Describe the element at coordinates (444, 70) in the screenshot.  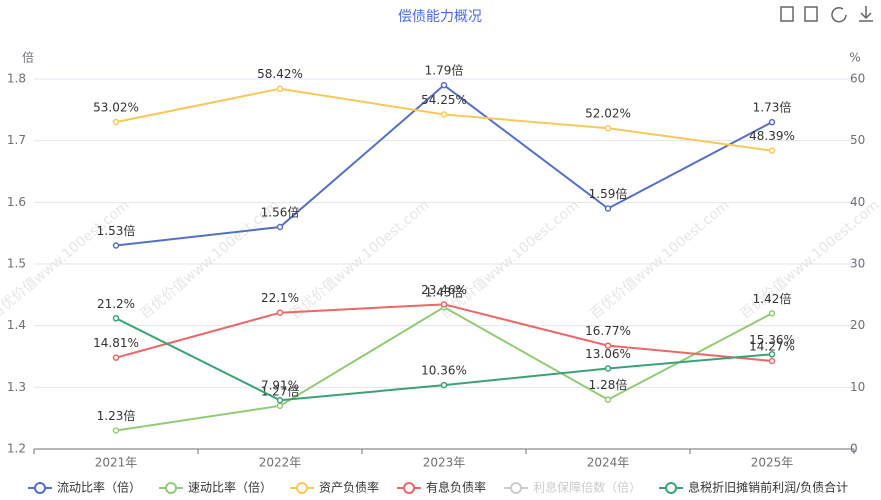
I see `data-label: 1.79倍` at that location.